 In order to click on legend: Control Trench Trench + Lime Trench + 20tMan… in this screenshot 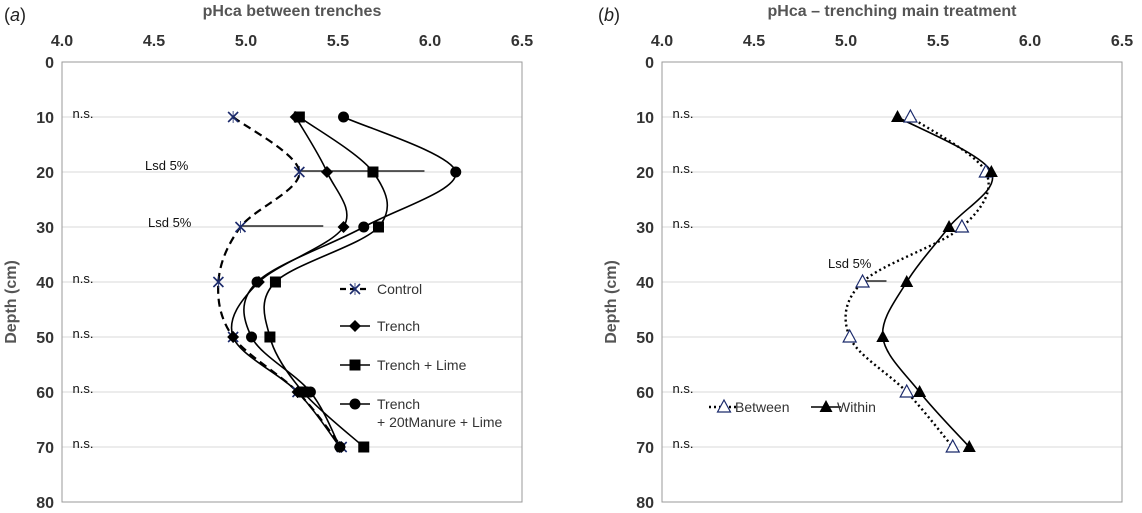, I will do `click(421, 355)`.